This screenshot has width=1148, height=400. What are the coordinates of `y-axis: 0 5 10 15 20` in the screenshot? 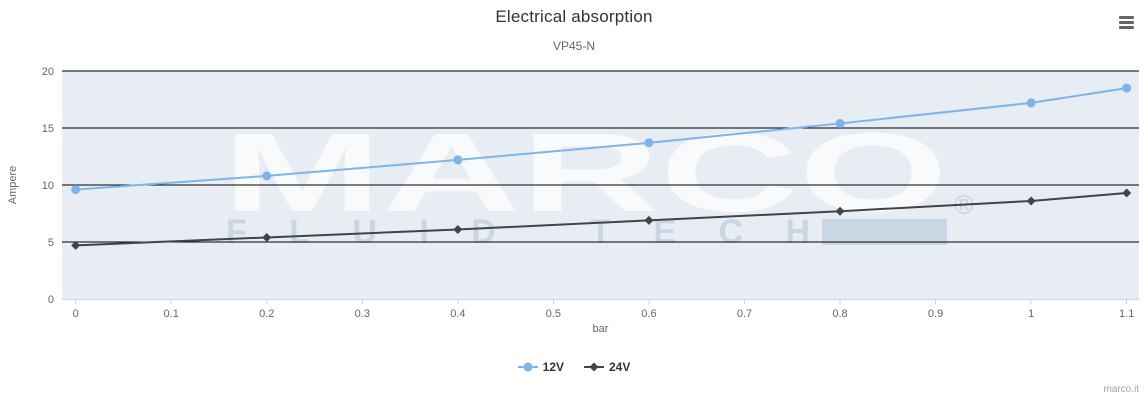 It's located at (48, 186).